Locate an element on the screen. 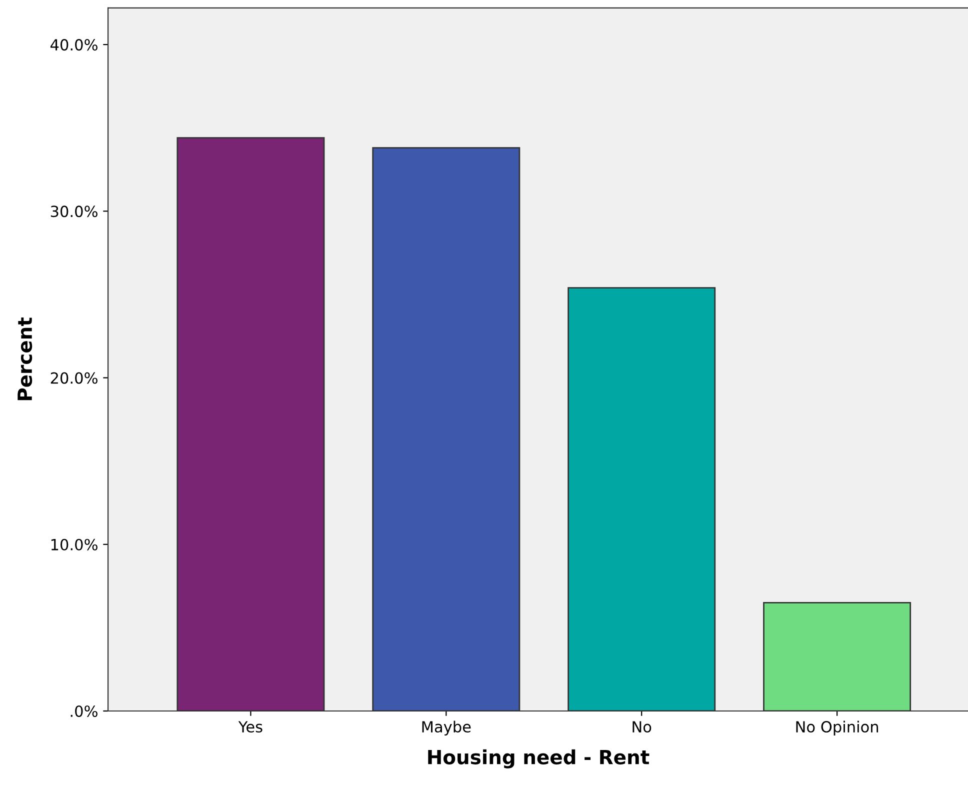  y-tick-label: 30.0% is located at coordinates (74, 212).